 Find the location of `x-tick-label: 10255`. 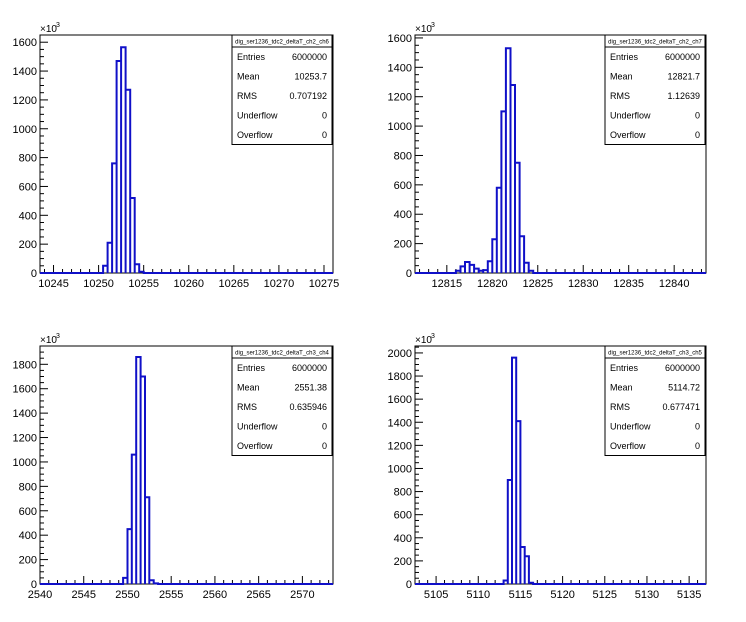

x-tick-label: 10255 is located at coordinates (143, 284).